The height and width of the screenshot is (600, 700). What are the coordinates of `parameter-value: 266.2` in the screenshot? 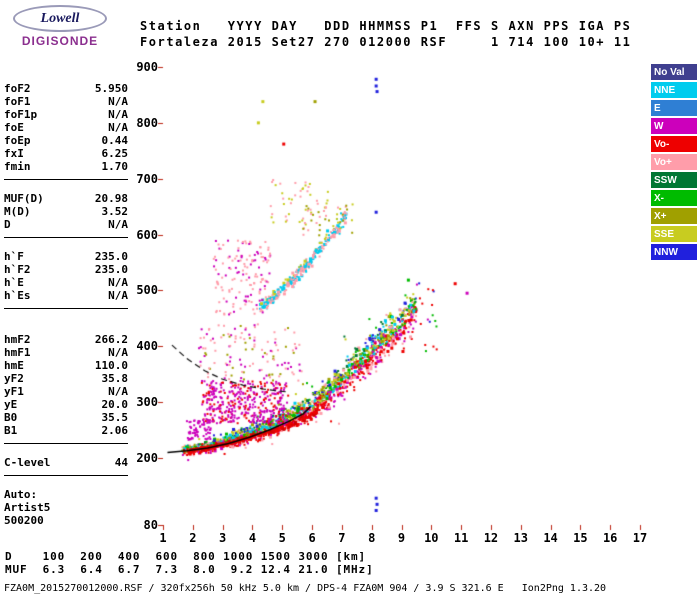 It's located at (111, 339).